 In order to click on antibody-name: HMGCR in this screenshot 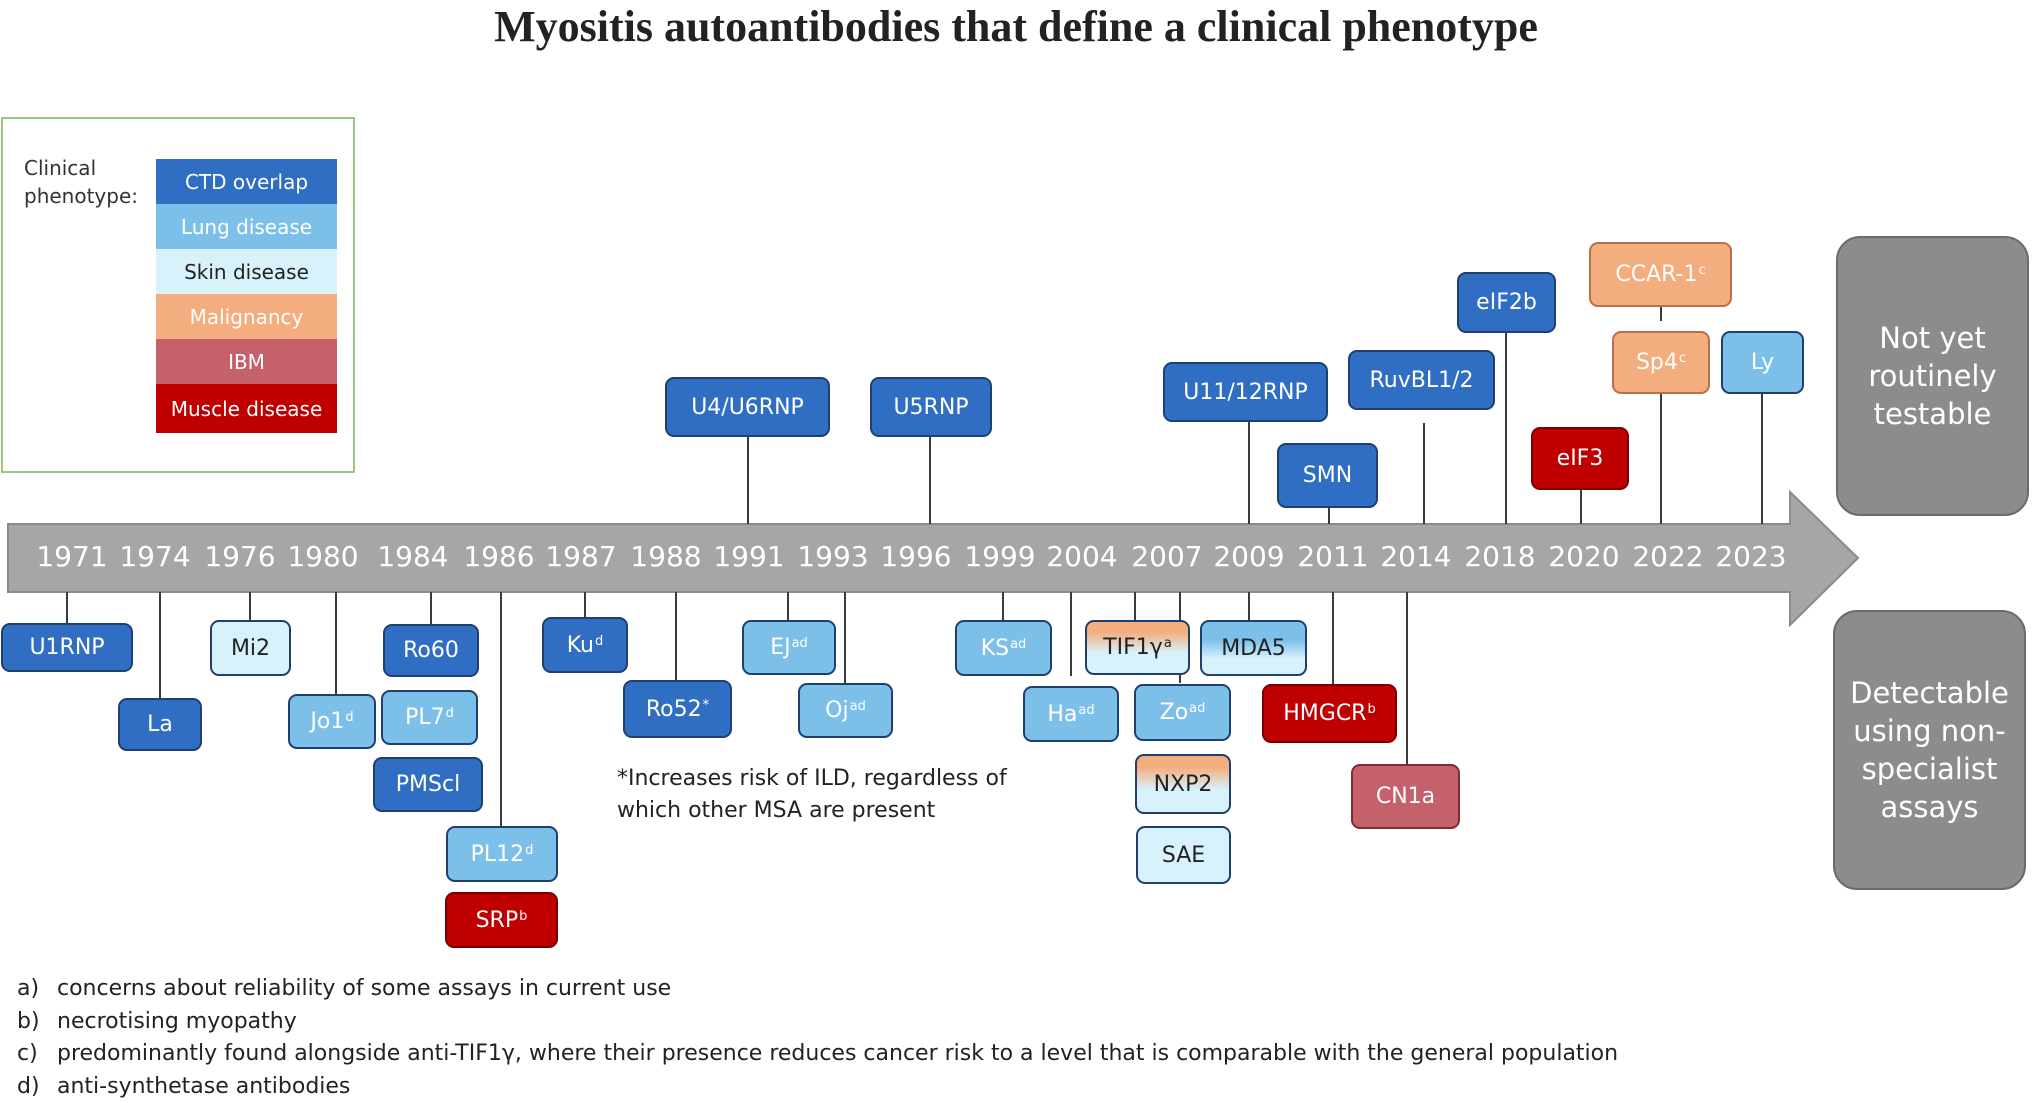, I will do `click(1324, 713)`.